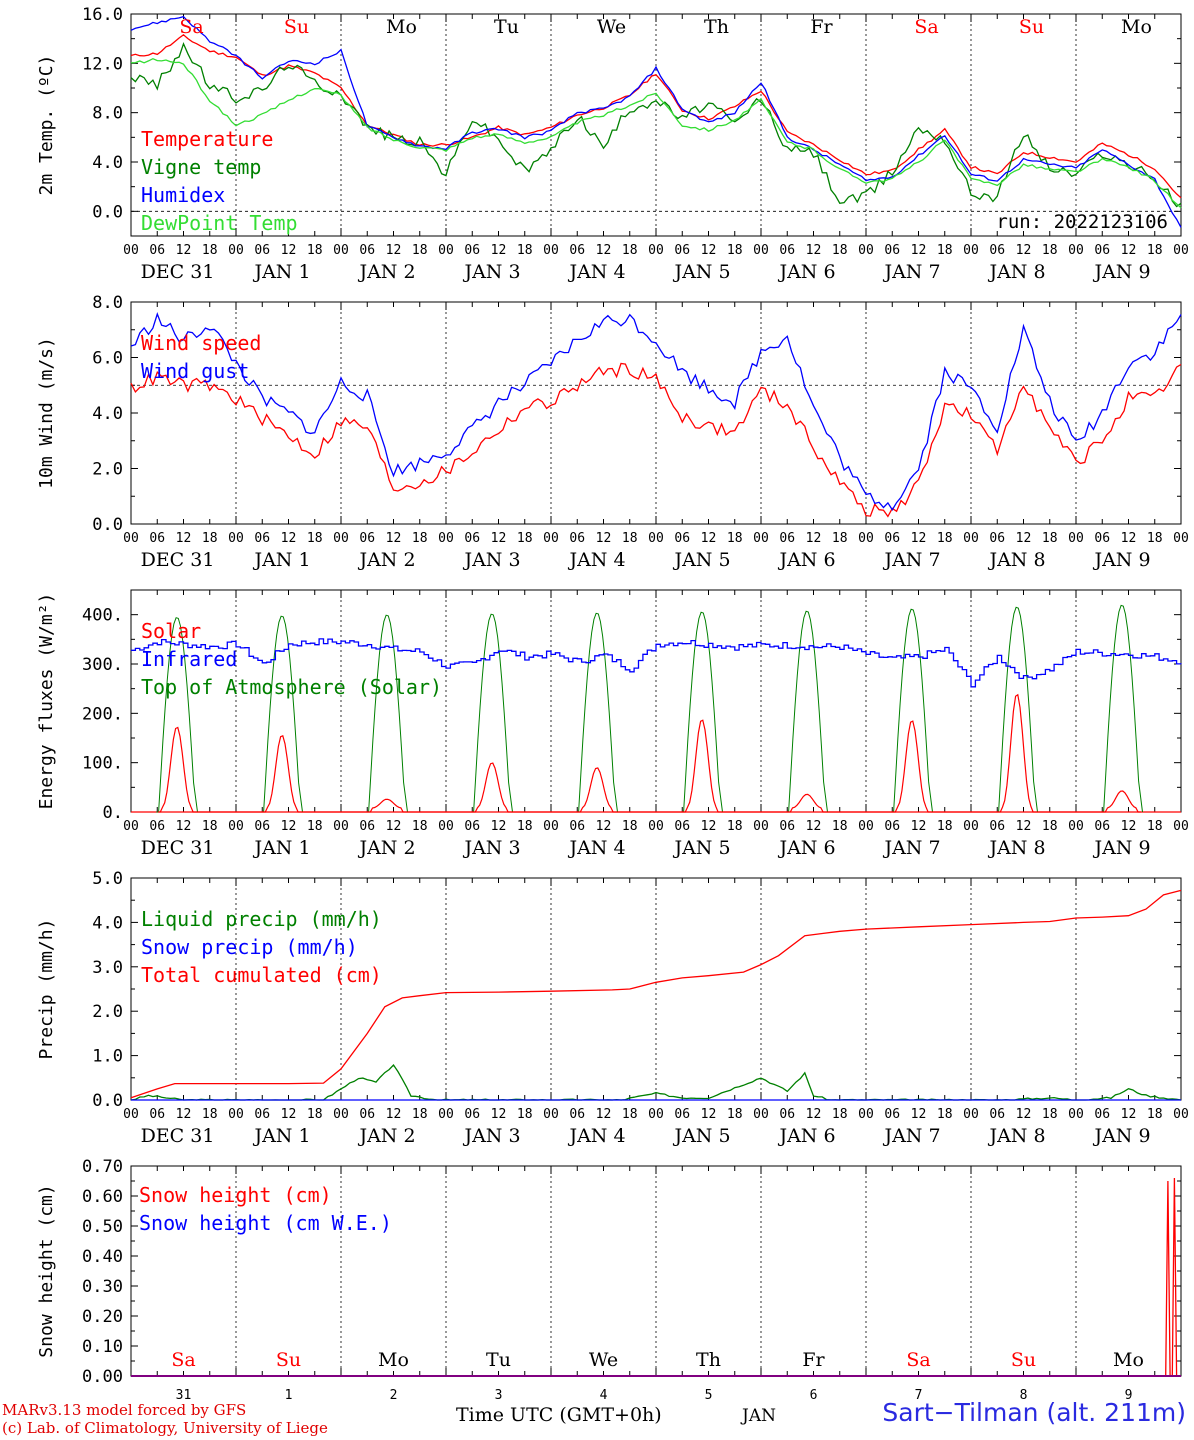  I want to click on y-tick-label: 4.0, so click(107, 923).